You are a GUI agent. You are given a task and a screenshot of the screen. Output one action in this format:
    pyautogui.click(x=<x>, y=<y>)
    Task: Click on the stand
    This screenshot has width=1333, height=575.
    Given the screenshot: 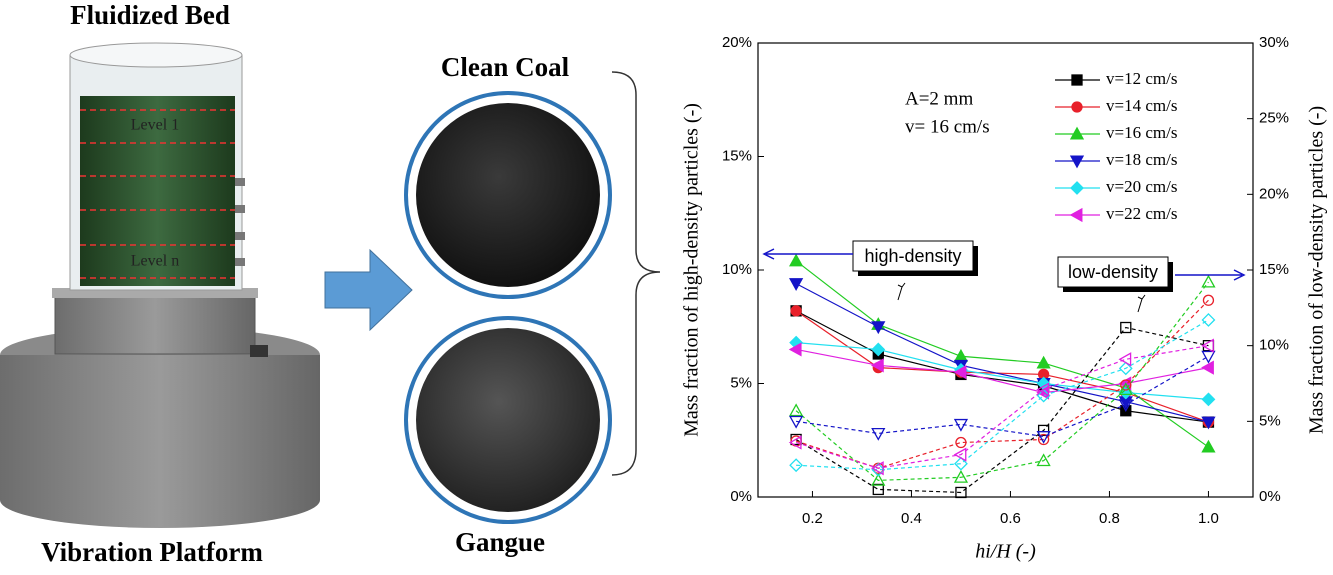 What is the action you would take?
    pyautogui.click(x=155, y=323)
    